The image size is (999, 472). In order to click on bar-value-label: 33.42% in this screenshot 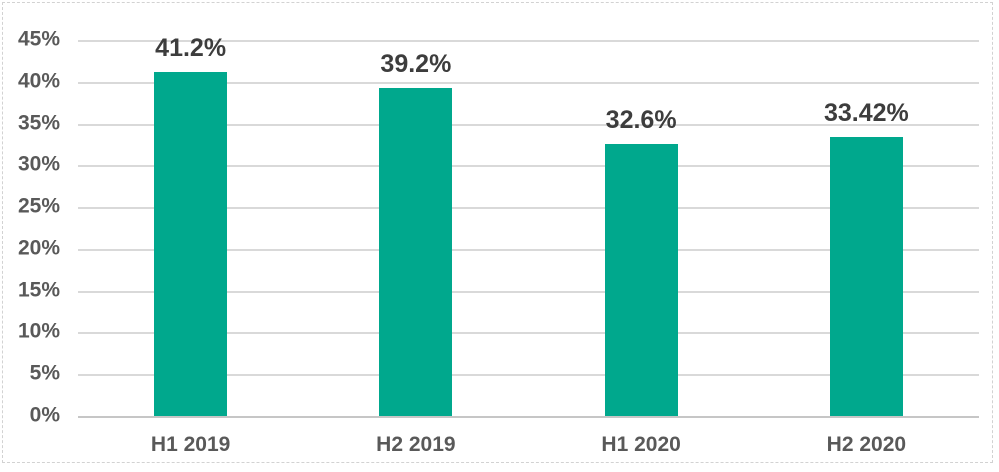, I will do `click(866, 112)`.